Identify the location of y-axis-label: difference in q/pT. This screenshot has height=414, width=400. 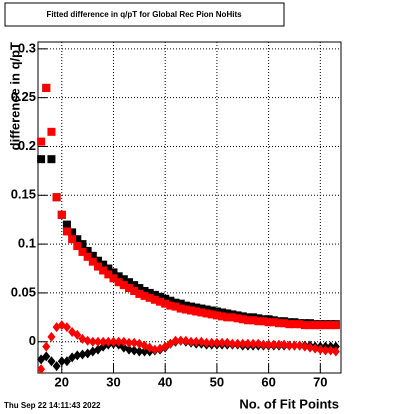
(14, 96).